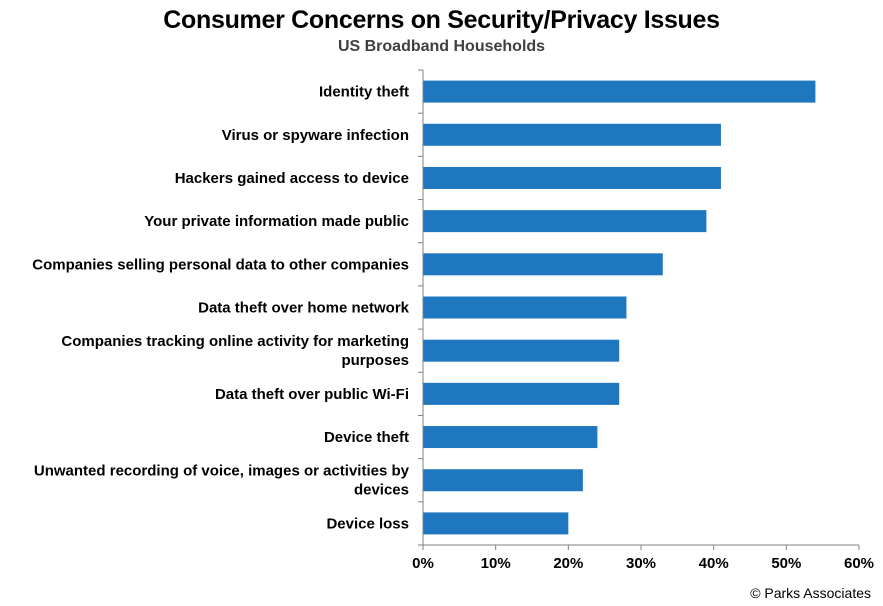  Describe the element at coordinates (496, 563) in the screenshot. I see `x-tick-label: 10%` at that location.